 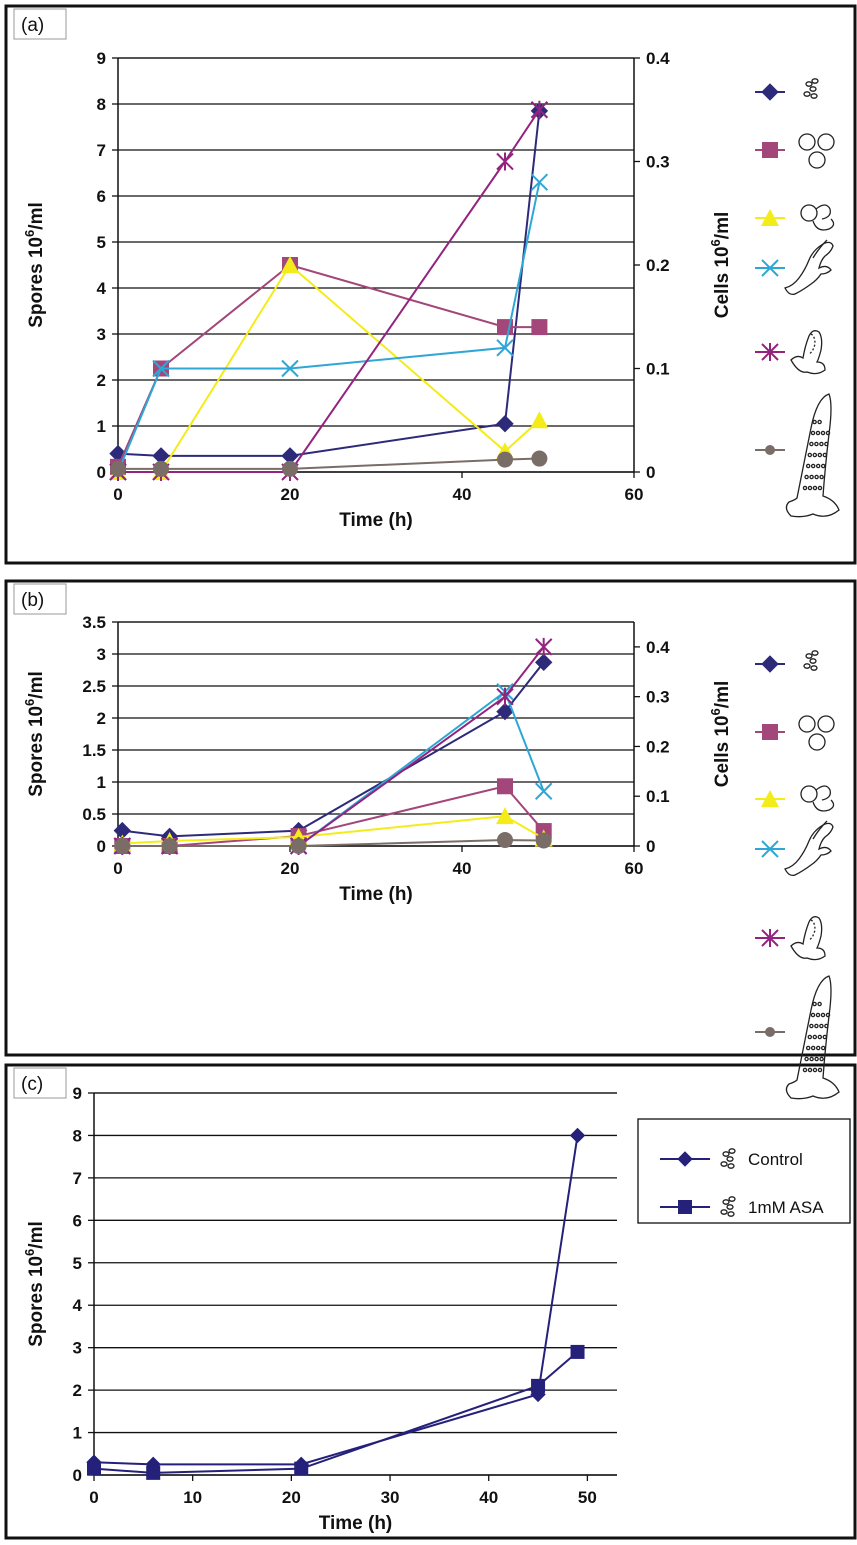 What do you see at coordinates (650, 472) in the screenshot?
I see `y-tick-label-right: 0` at bounding box center [650, 472].